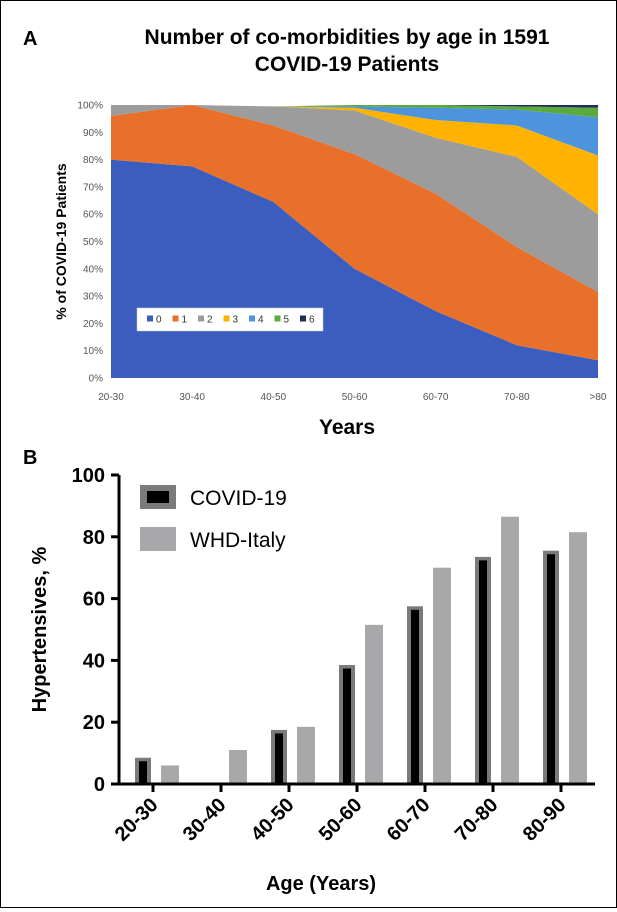  I want to click on y-axis-label: % of COVID-19 Patients, so click(61, 241).